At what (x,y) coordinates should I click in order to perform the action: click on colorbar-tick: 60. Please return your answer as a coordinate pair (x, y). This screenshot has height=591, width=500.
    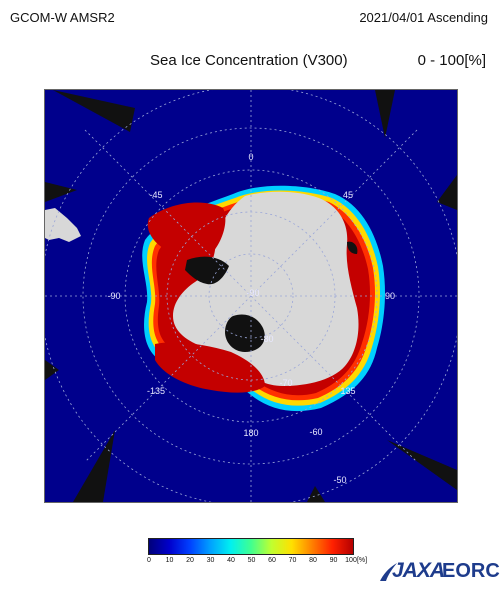
    Looking at the image, I should click on (272, 560).